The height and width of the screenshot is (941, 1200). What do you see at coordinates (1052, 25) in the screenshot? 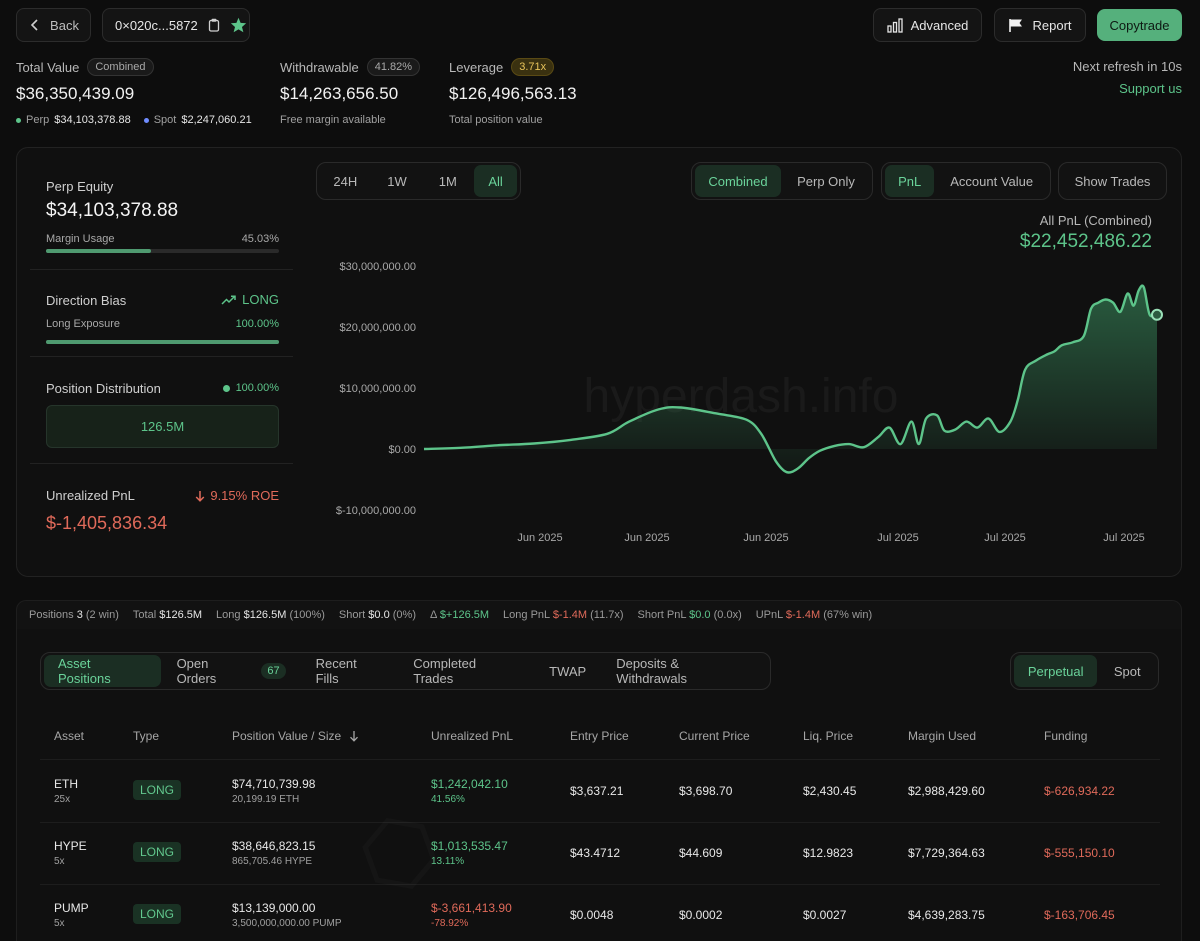
I see `report-label: Report` at bounding box center [1052, 25].